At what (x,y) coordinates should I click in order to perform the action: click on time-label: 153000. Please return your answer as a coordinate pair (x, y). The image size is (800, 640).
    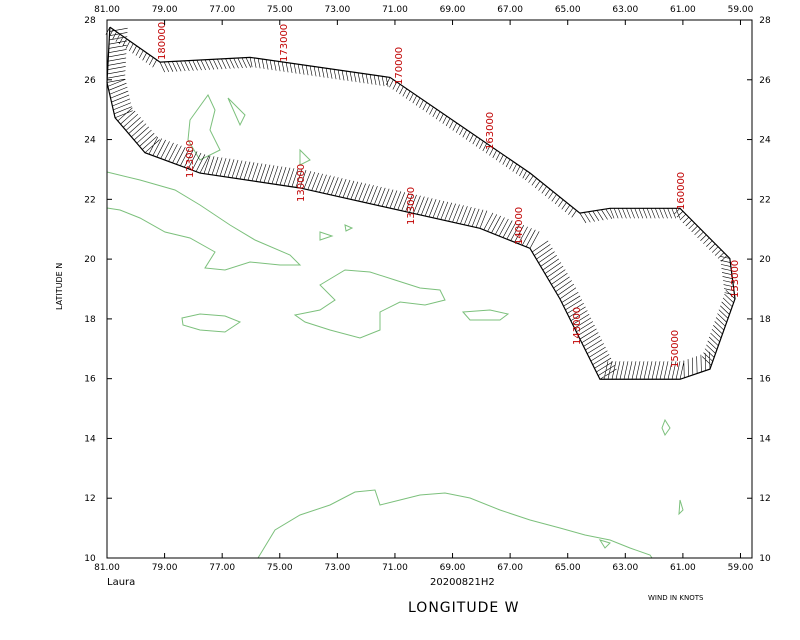
    Looking at the image, I should click on (735, 279).